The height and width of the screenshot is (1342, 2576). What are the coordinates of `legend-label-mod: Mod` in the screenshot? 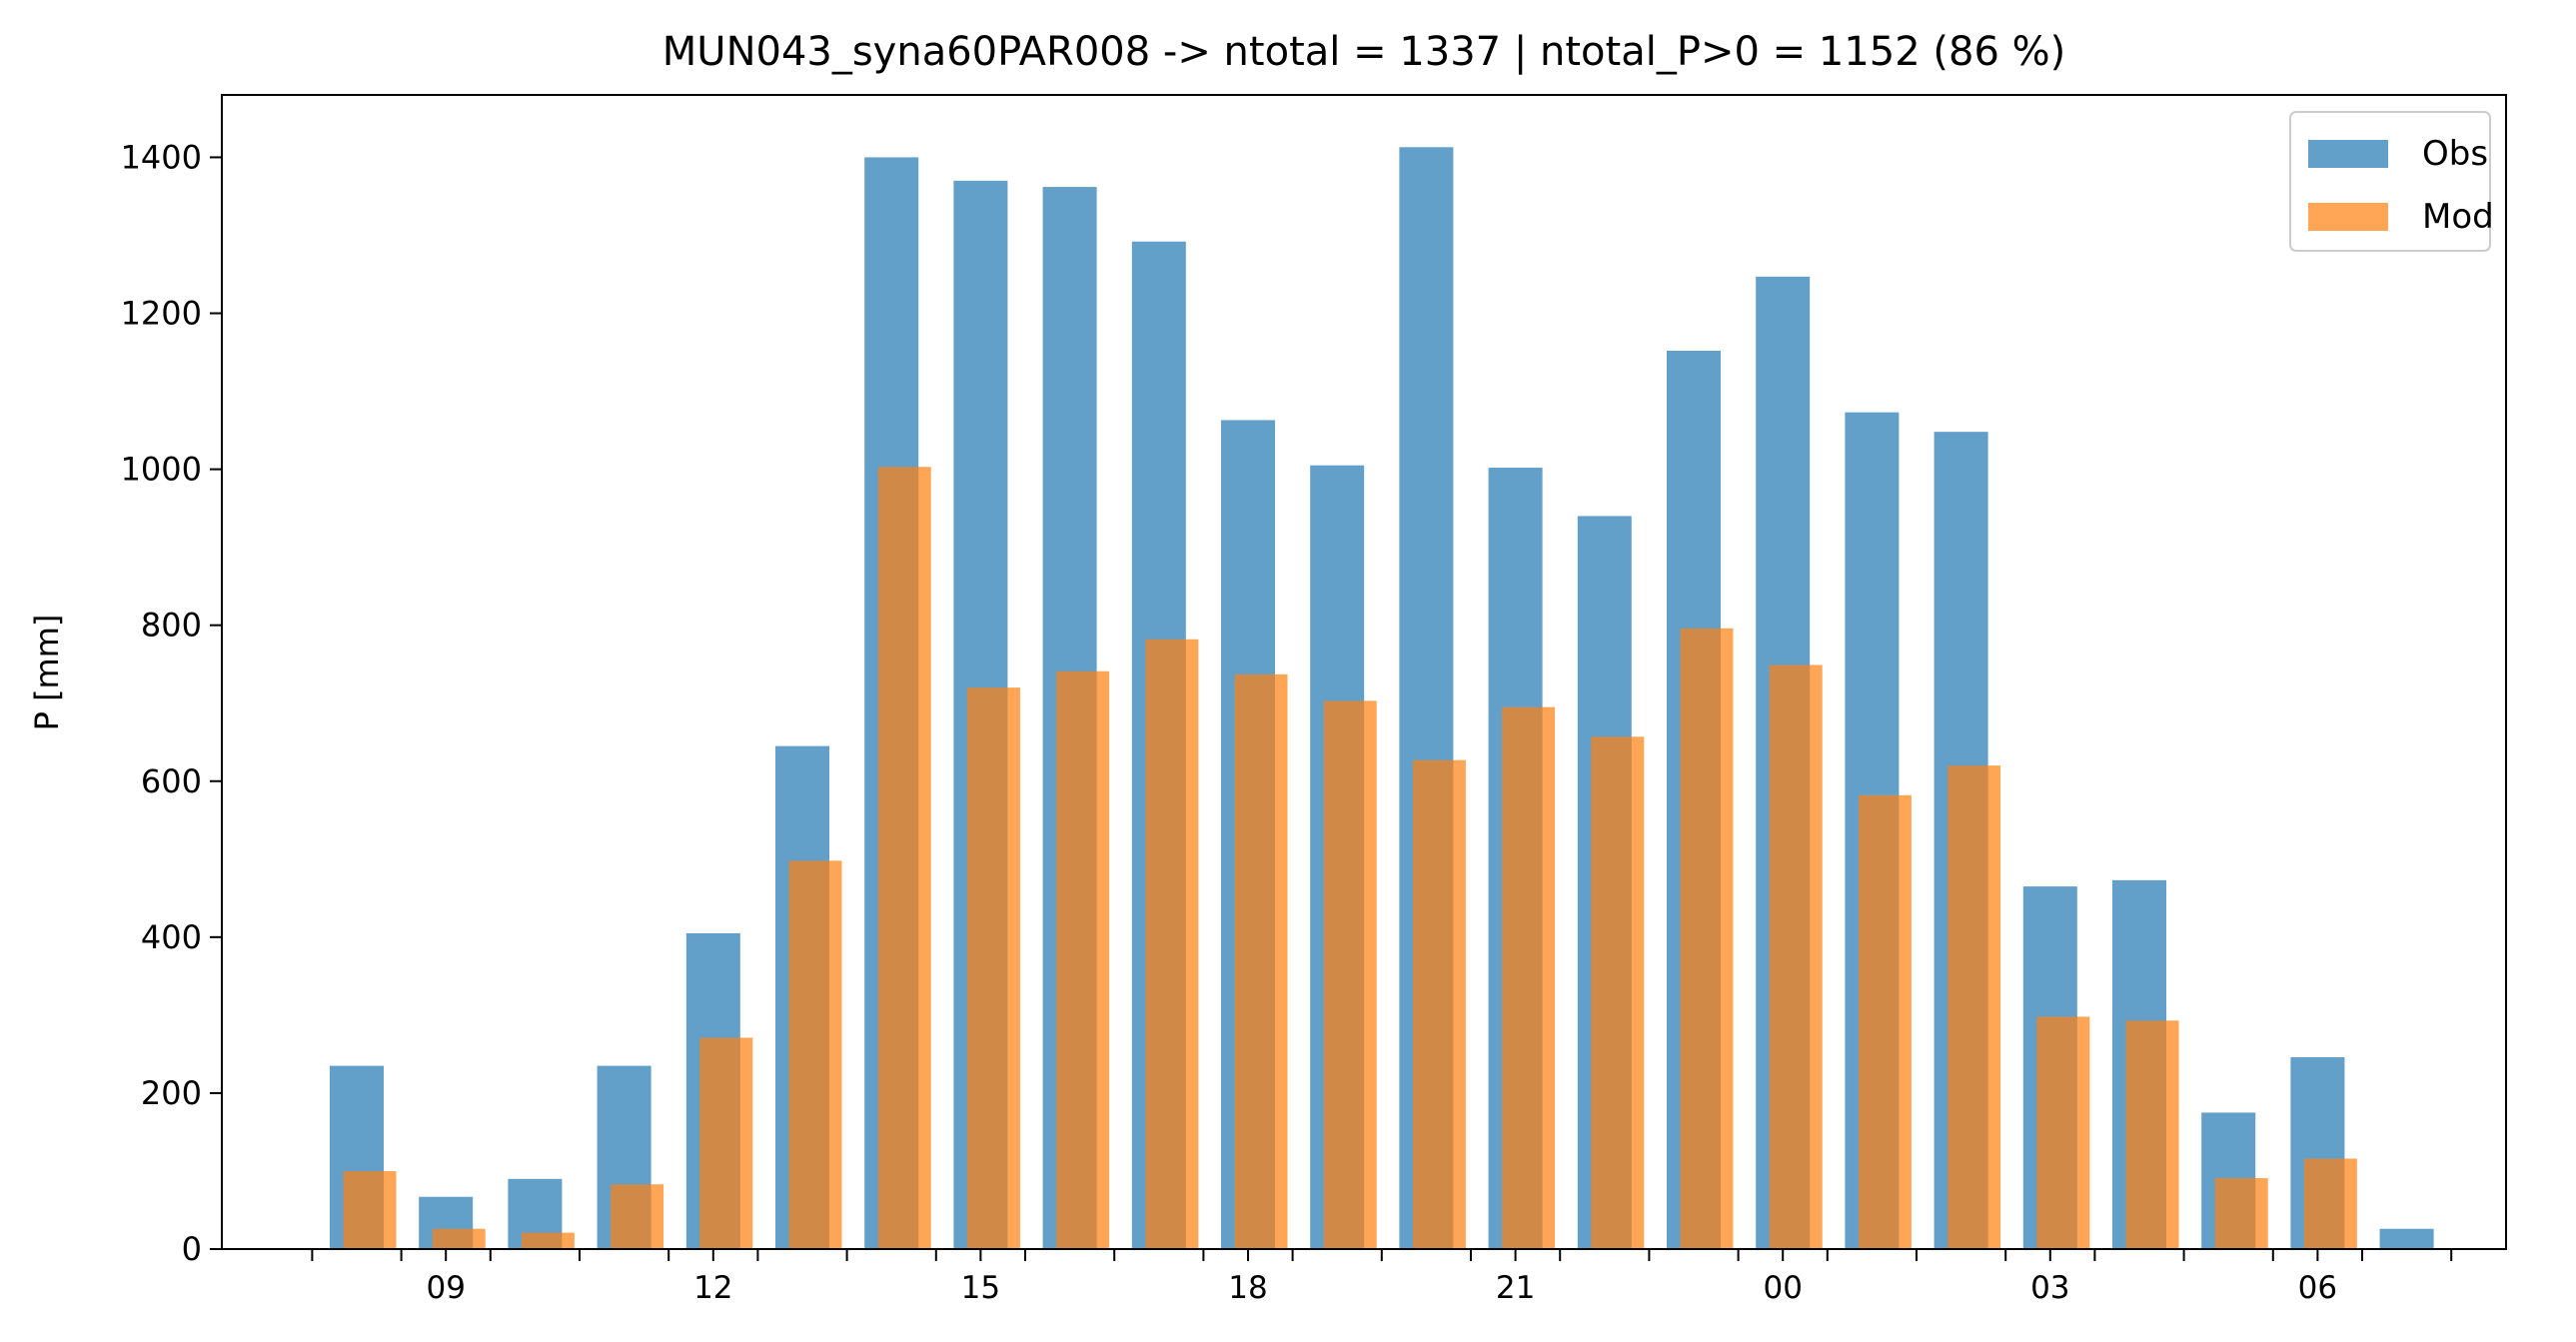 It's located at (2458, 217).